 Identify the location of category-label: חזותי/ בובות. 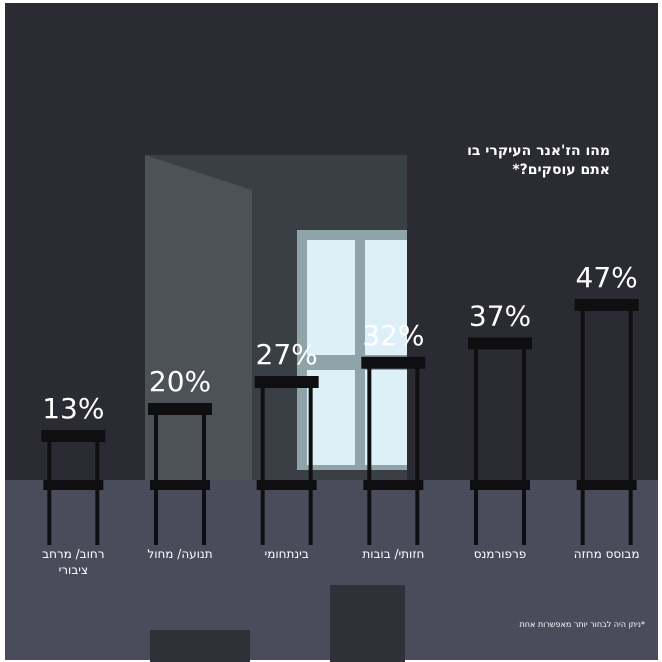
(393, 554).